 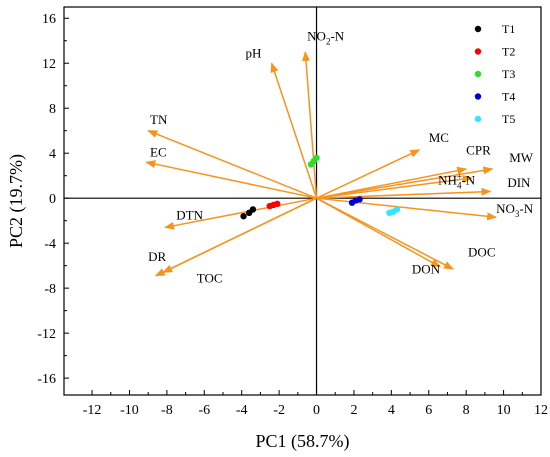 I want to click on point-t3, so click(x=316, y=158).